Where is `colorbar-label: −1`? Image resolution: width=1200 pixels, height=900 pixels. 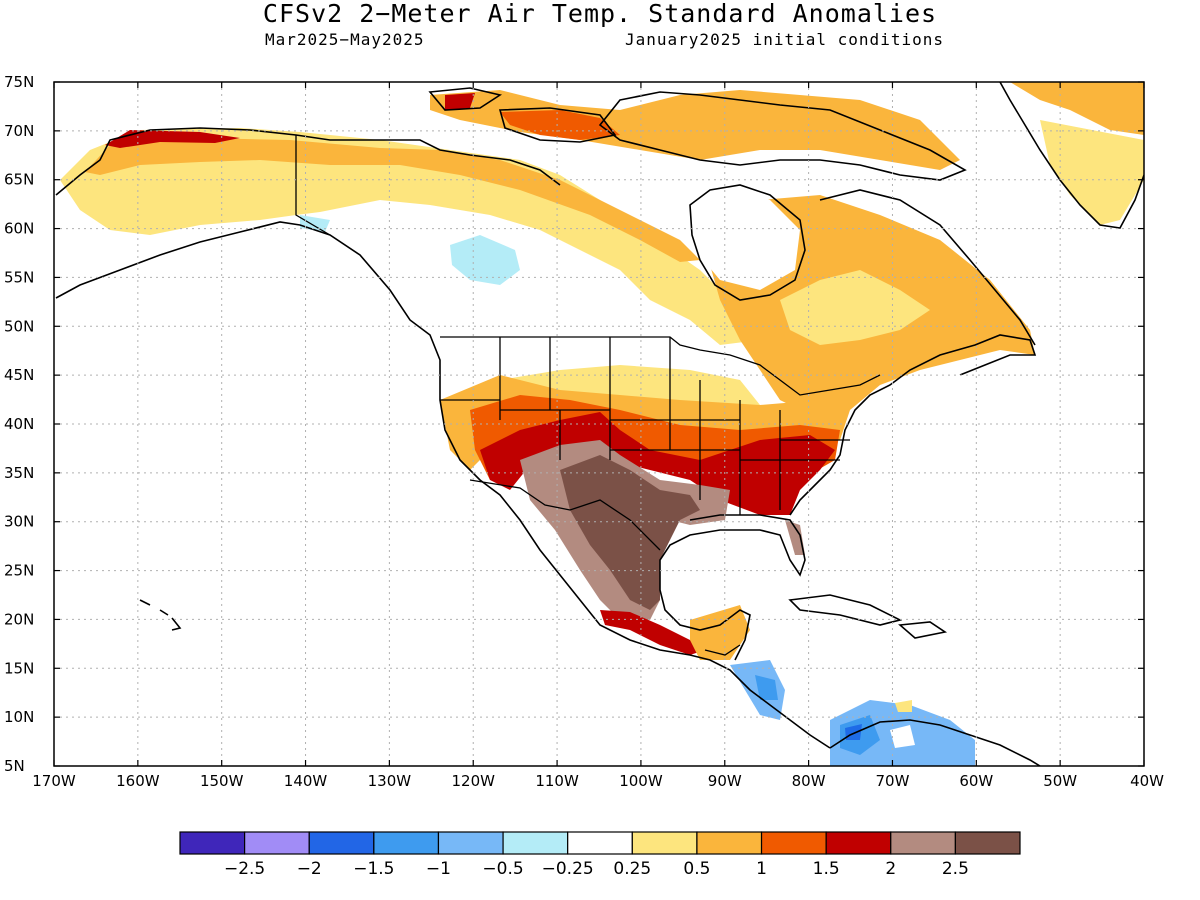
colorbar-label: −1 is located at coordinates (438, 869).